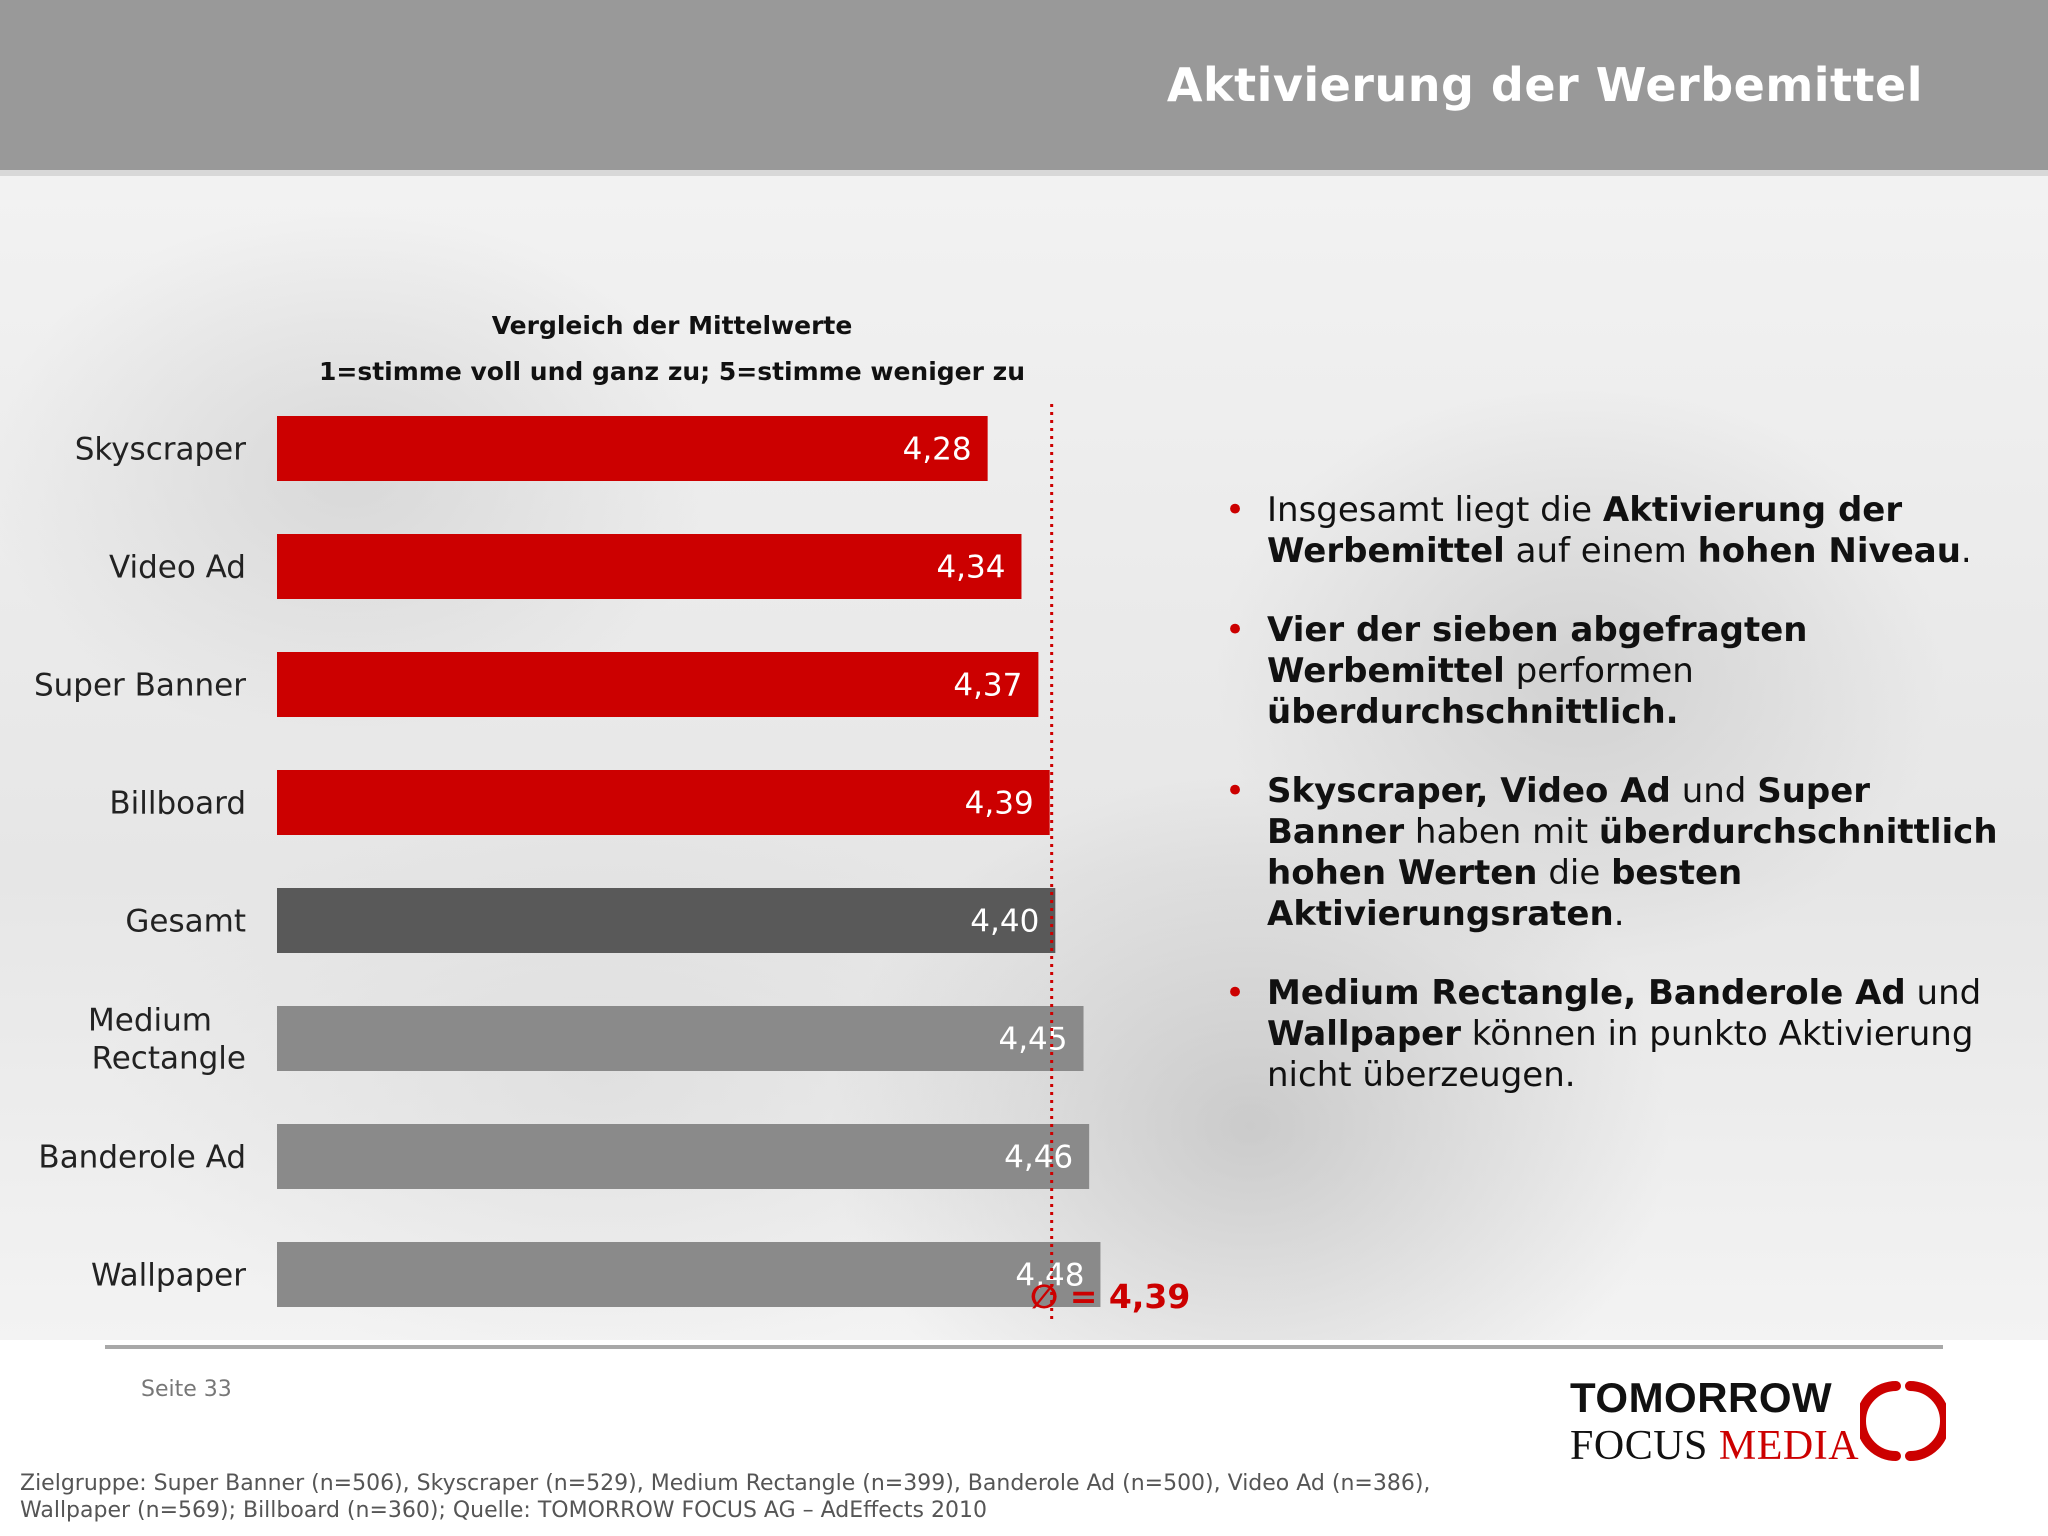 The image size is (2048, 1536). I want to click on bullet-bold-text: Skyscraper, Video Ad, so click(1469, 791).